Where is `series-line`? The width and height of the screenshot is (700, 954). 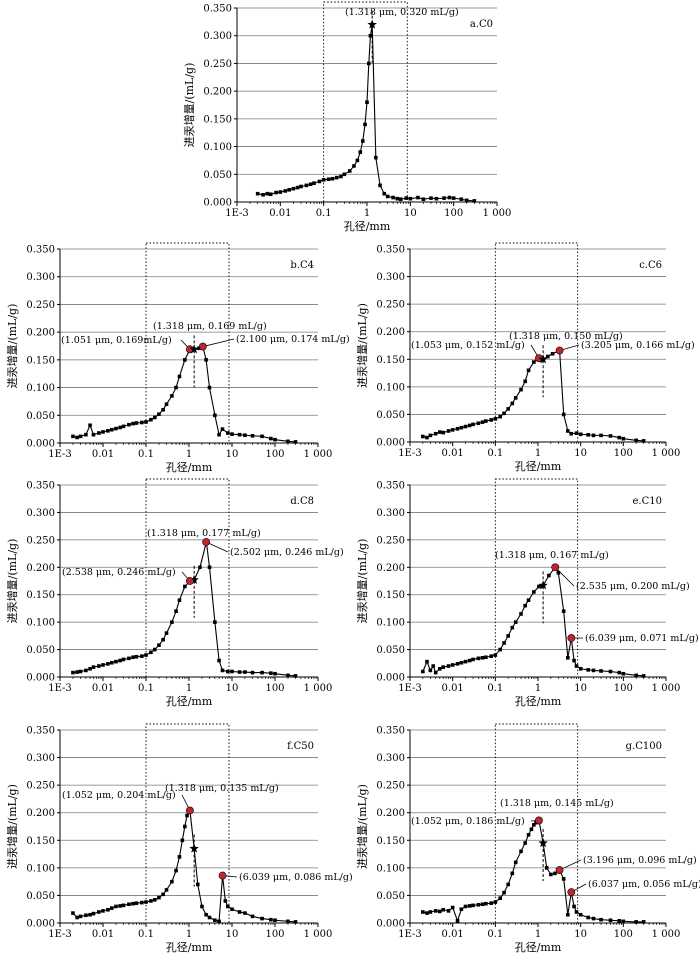
series-line is located at coordinates (184, 609).